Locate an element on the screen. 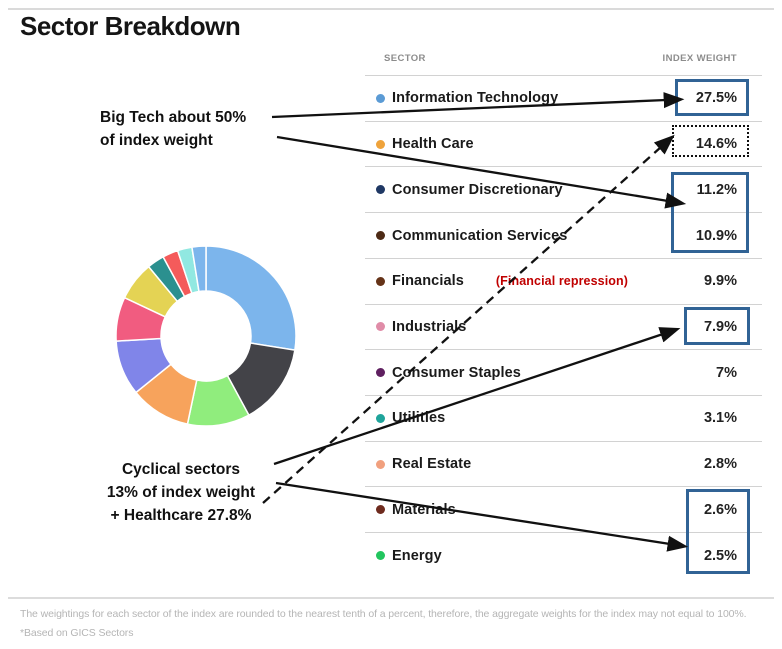 The width and height of the screenshot is (782, 649). annotation-line: 13% of index weight is located at coordinates (181, 492).